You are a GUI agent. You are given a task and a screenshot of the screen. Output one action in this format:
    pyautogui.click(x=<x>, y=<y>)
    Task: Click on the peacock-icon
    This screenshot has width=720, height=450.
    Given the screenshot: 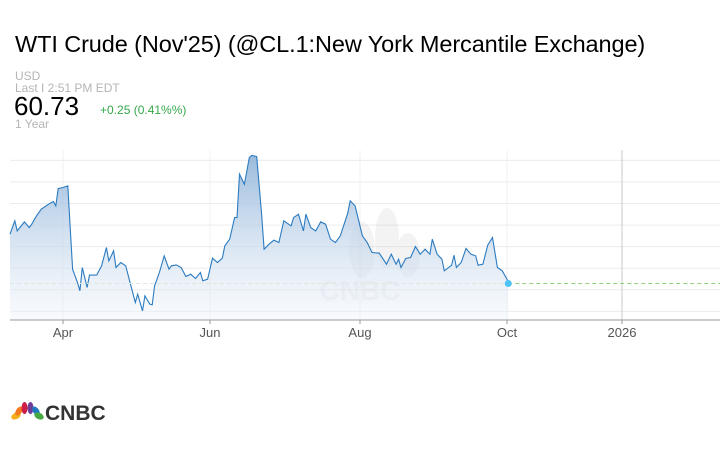 What is the action you would take?
    pyautogui.click(x=27, y=411)
    